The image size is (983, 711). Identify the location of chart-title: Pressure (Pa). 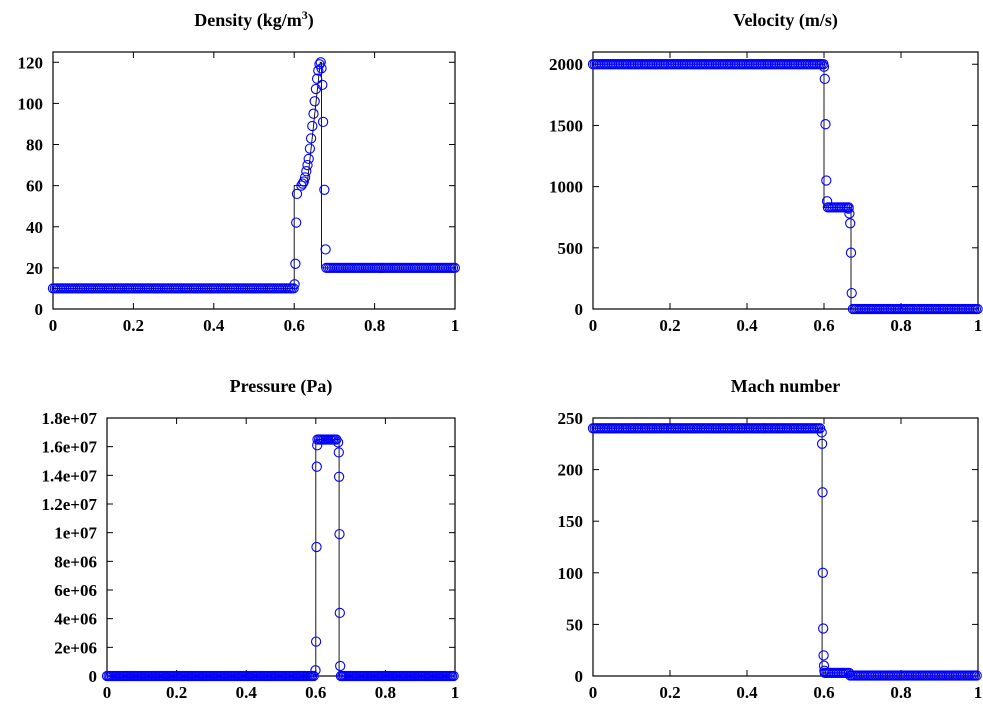
(281, 386).